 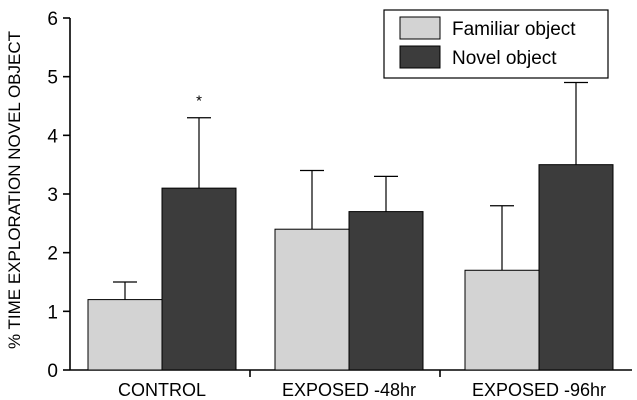 What do you see at coordinates (504, 58) in the screenshot?
I see `legend-label-novel: Novel object` at bounding box center [504, 58].